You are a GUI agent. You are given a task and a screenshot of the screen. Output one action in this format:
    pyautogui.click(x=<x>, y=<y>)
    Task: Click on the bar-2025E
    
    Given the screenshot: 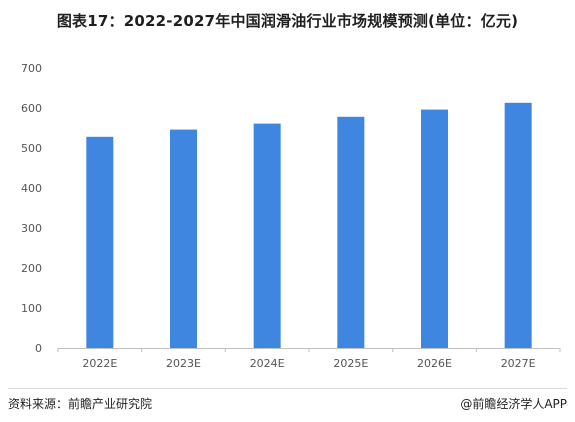 What is the action you would take?
    pyautogui.click(x=351, y=232)
    